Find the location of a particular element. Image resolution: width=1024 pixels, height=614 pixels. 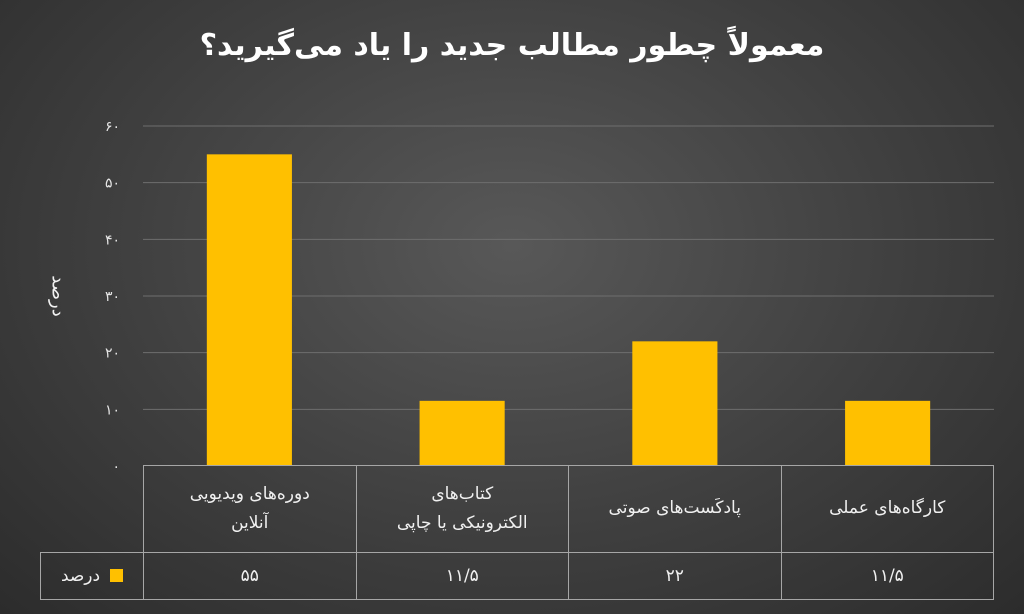

legend-swatch is located at coordinates (117, 575).